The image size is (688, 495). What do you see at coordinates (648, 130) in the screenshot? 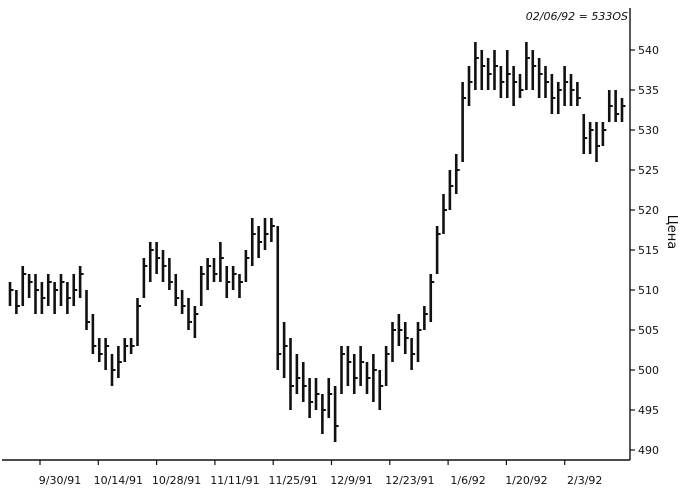
I see `y-tick-label: 530` at bounding box center [648, 130].